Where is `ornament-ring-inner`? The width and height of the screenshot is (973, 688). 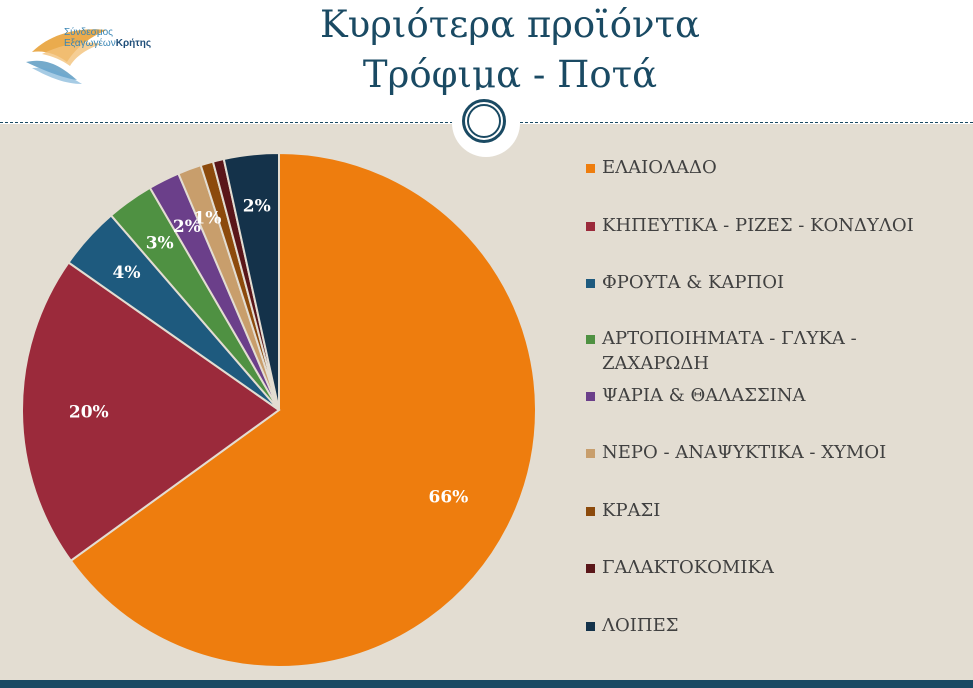 ornament-ring-inner is located at coordinates (484, 121).